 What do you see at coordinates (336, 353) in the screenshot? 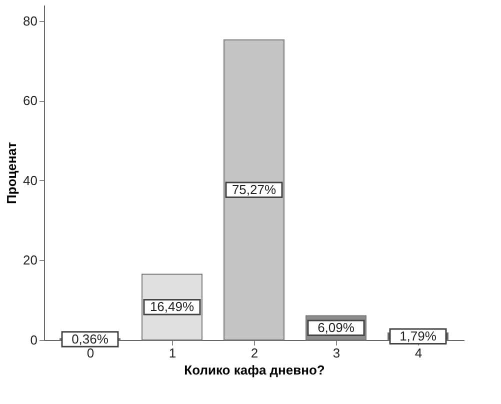
I see `x-tick-label: 3` at bounding box center [336, 353].